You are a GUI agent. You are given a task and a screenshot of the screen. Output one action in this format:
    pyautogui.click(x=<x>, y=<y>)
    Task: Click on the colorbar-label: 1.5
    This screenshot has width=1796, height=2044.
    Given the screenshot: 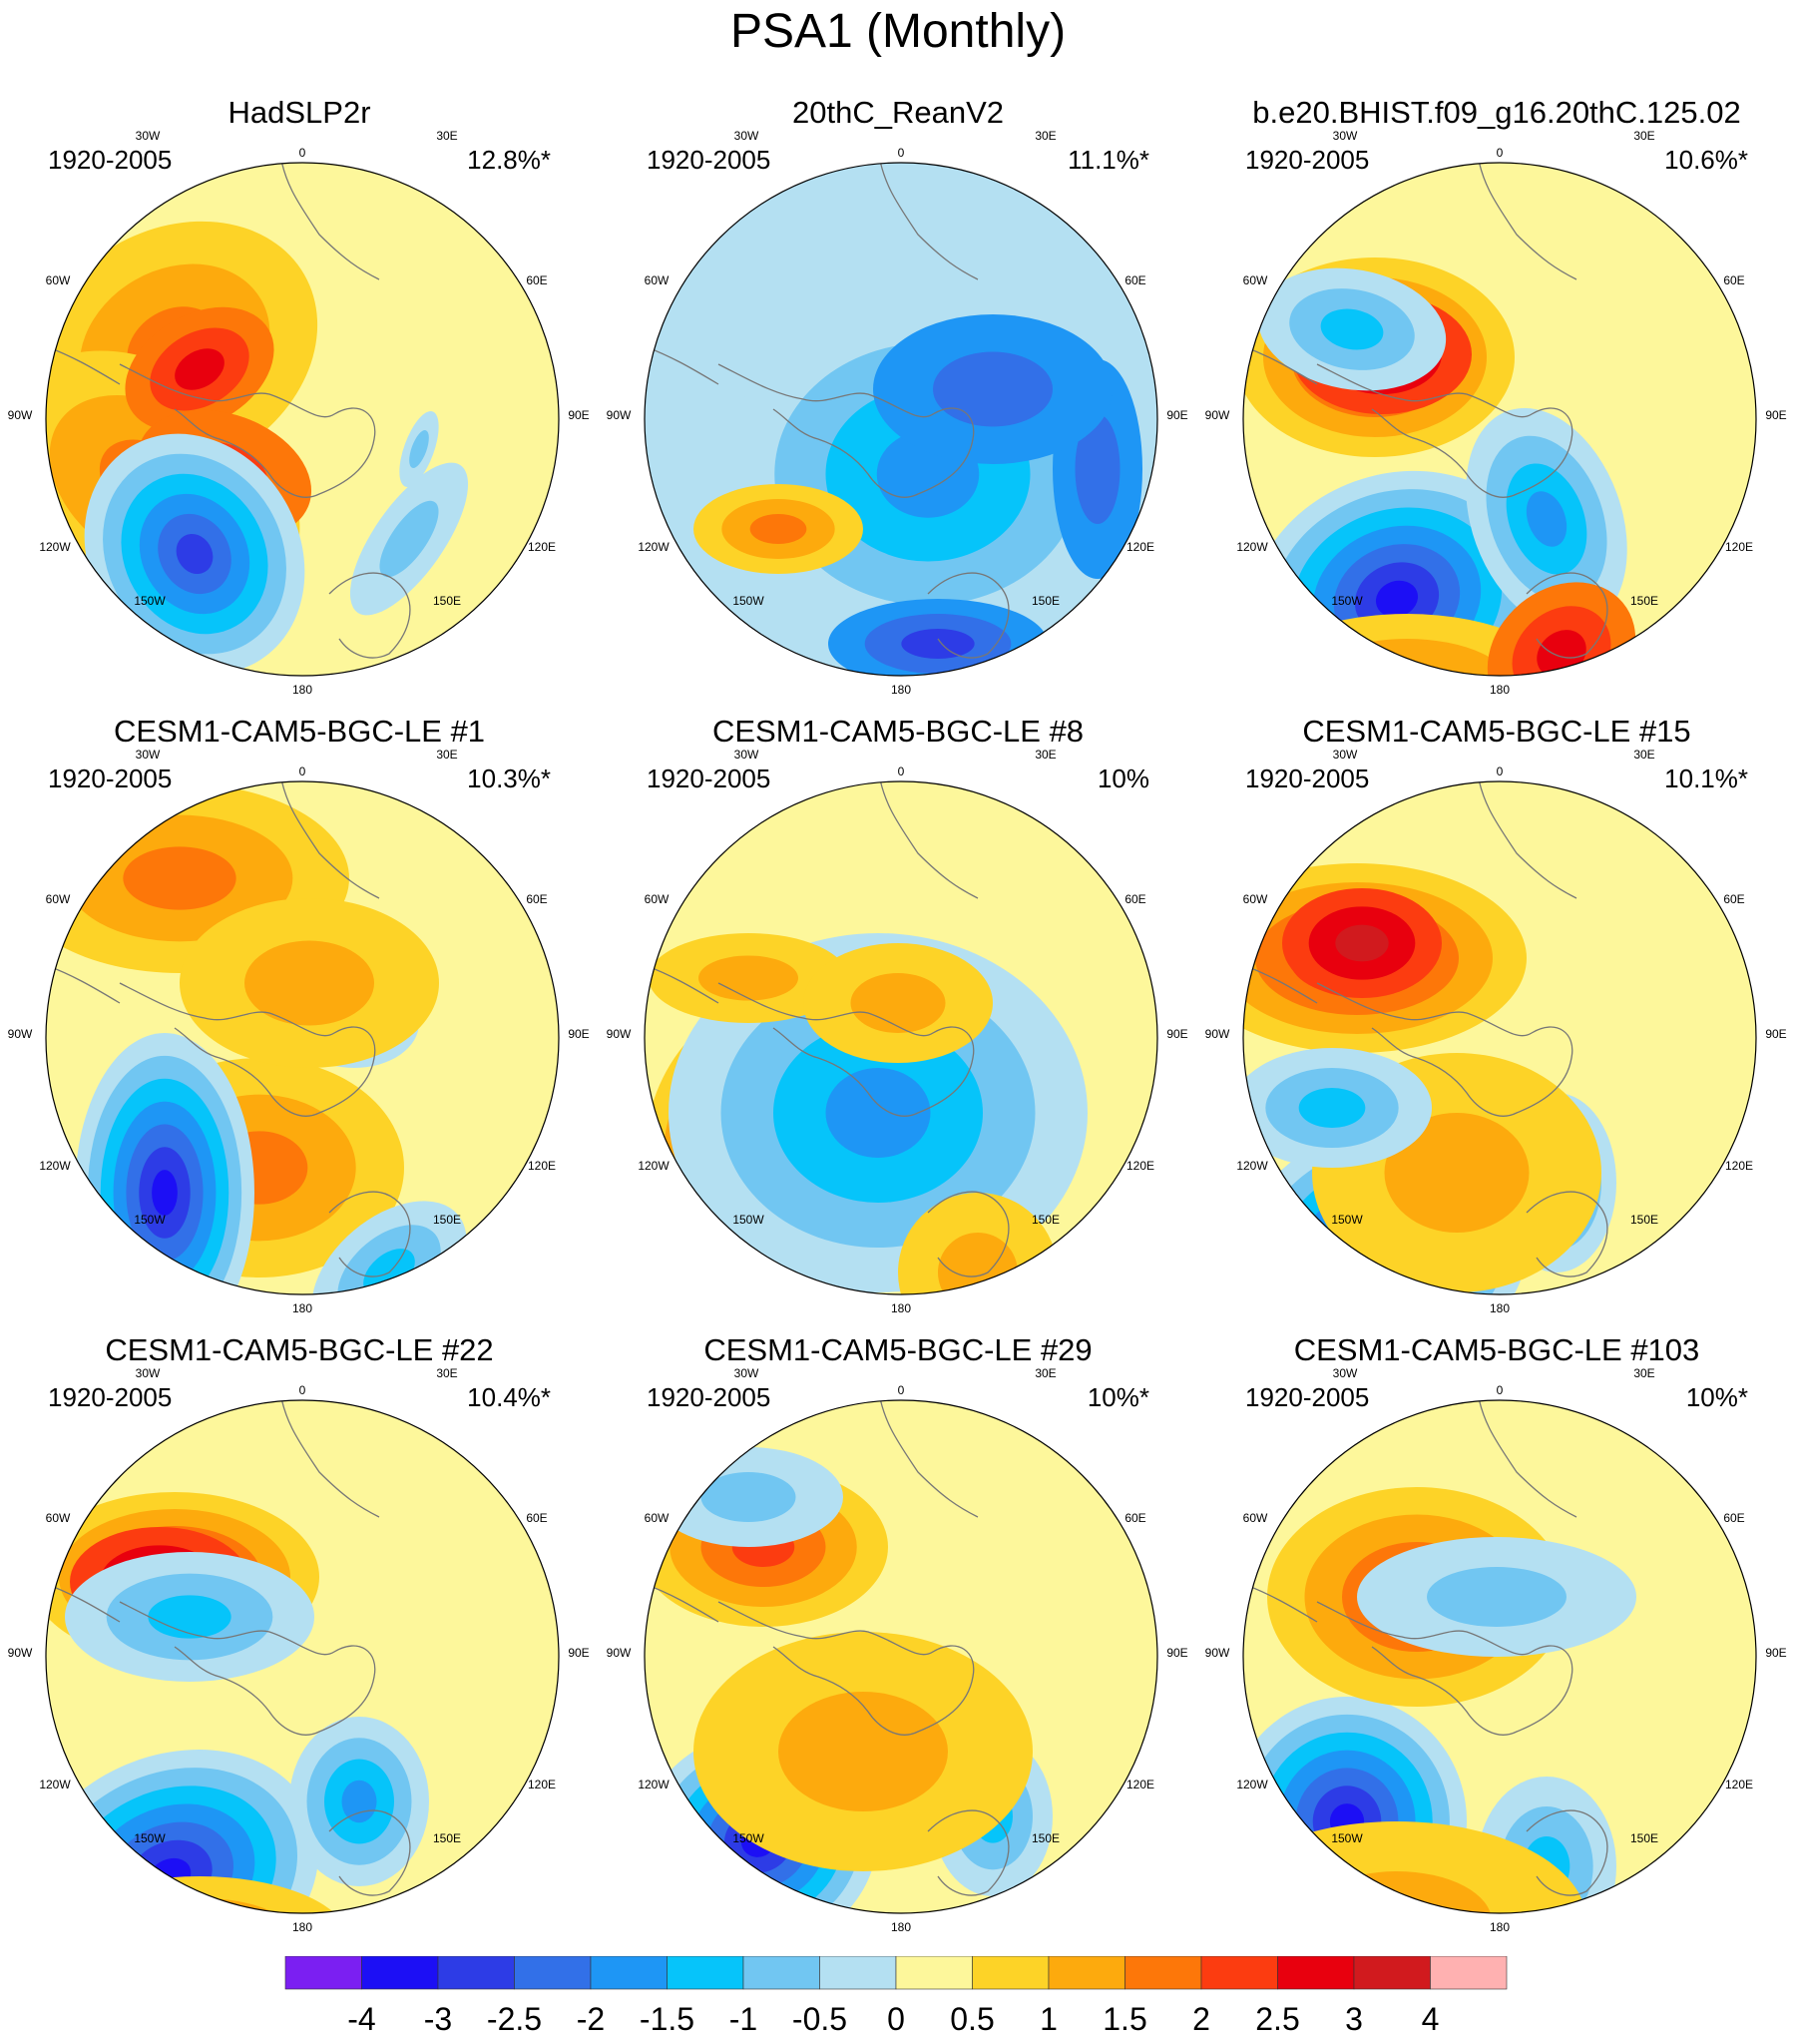 What is the action you would take?
    pyautogui.click(x=1124, y=2019)
    